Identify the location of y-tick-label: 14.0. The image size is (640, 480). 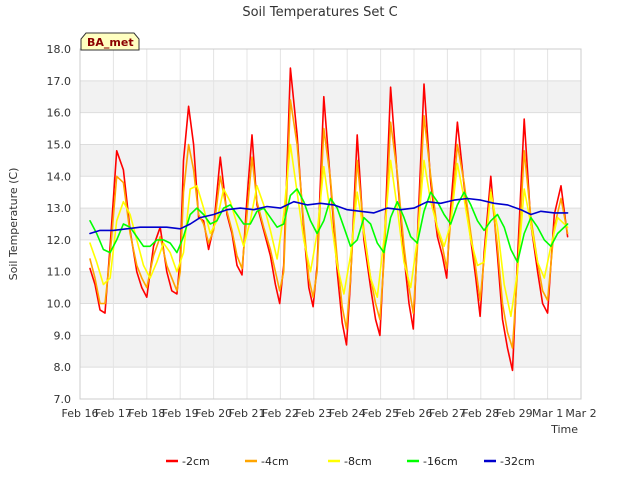
(59, 176).